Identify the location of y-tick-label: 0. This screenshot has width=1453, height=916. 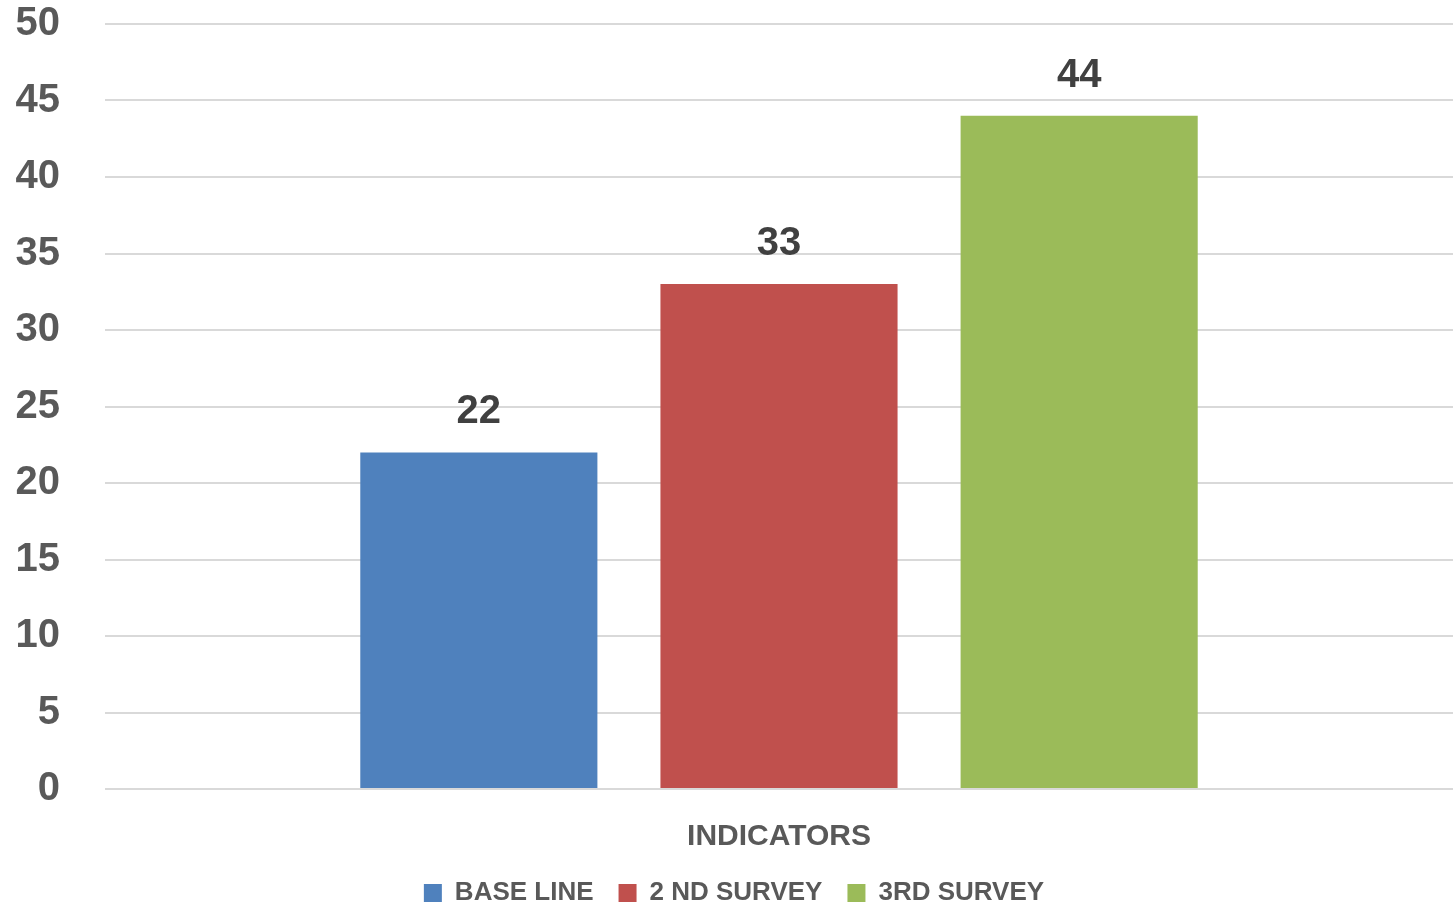
(48, 786).